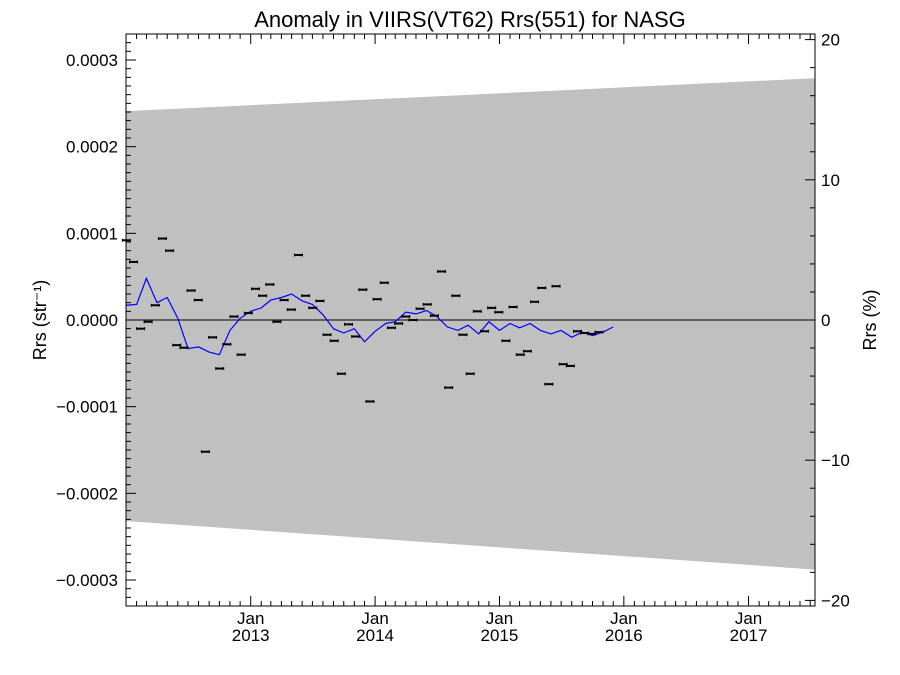 This screenshot has height=675, width=900. I want to click on y-right-tick-label: 10, so click(830, 180).